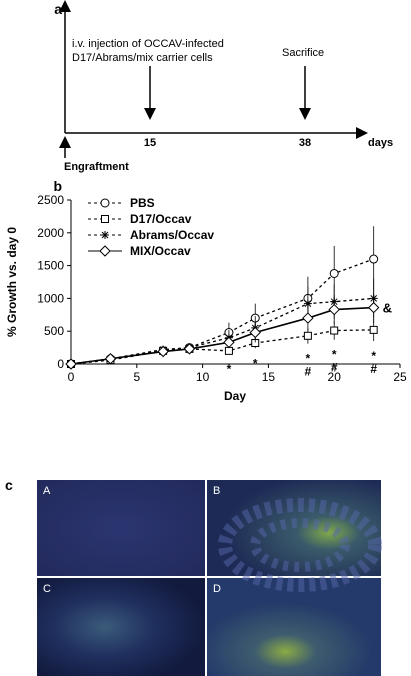 This screenshot has width=411, height=676. Describe the element at coordinates (50, 298) in the screenshot. I see `y-tick-label: 1000` at that location.